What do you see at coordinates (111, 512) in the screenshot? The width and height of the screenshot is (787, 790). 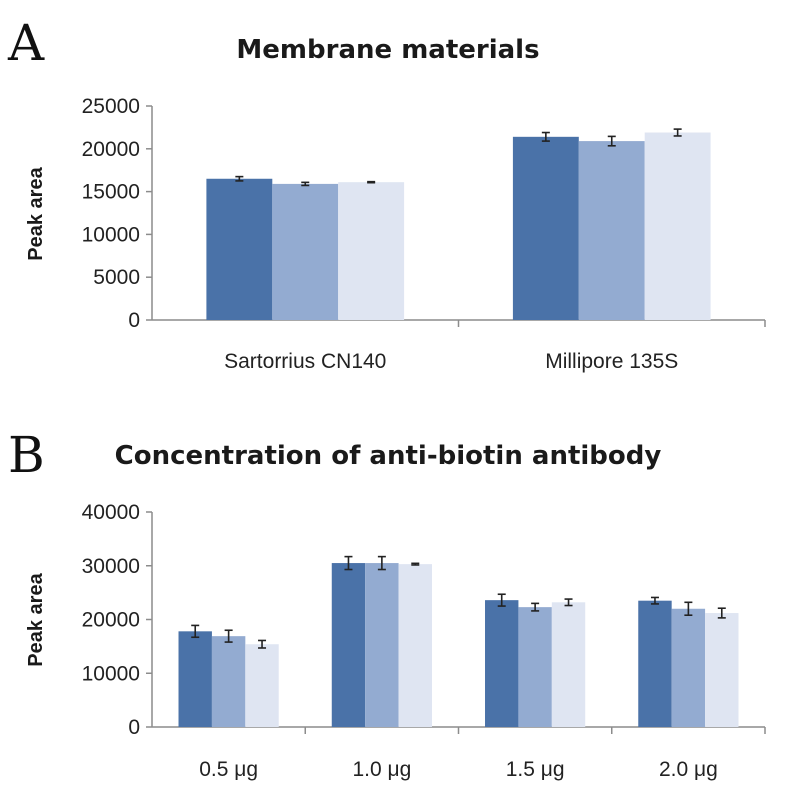 I see `y-tick-label: 40000` at bounding box center [111, 512].